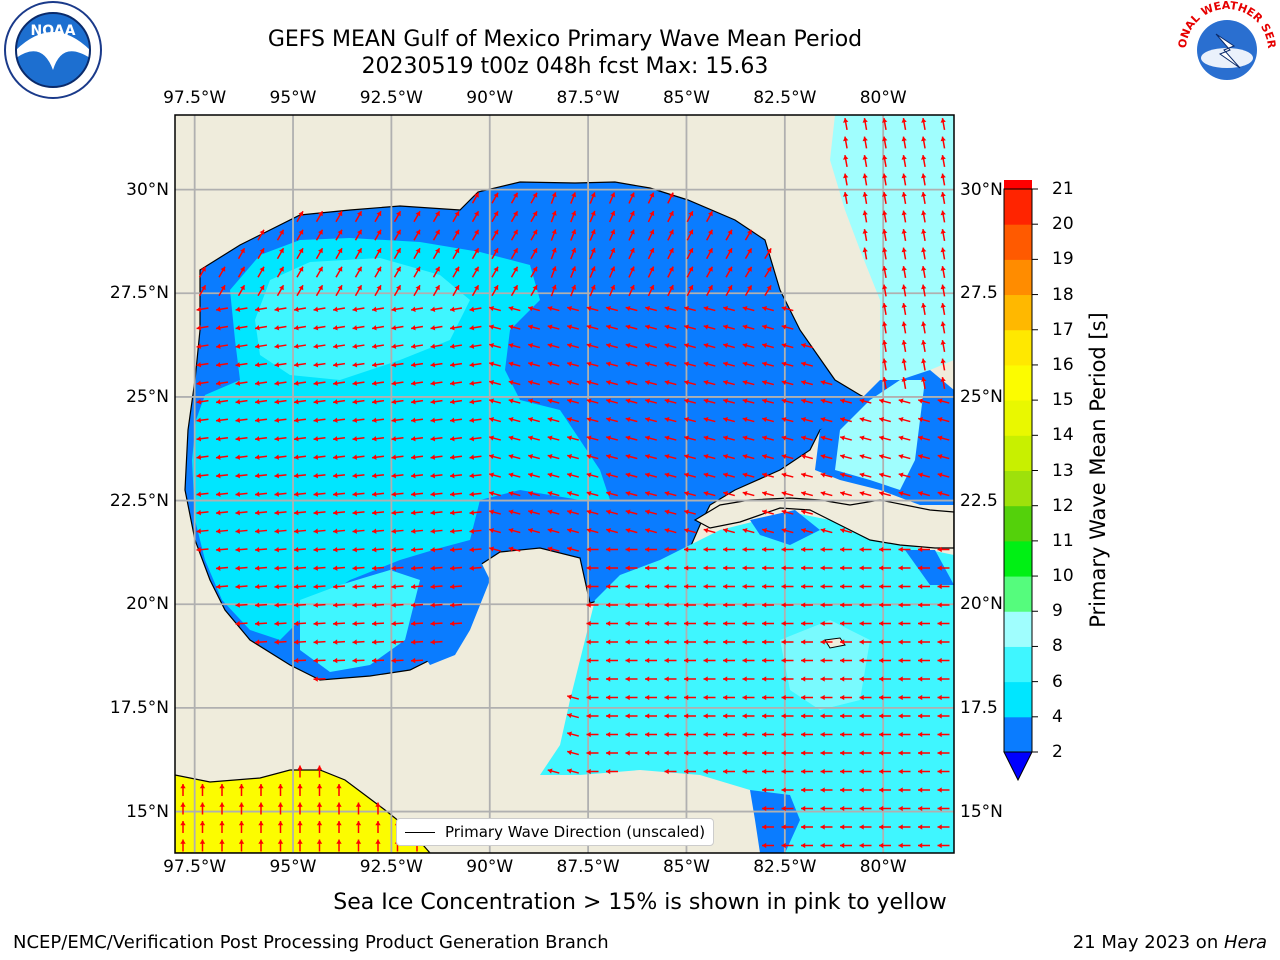 The image size is (1280, 960). Describe the element at coordinates (1063, 224) in the screenshot. I see `colorbar-tick-label: 20` at that location.